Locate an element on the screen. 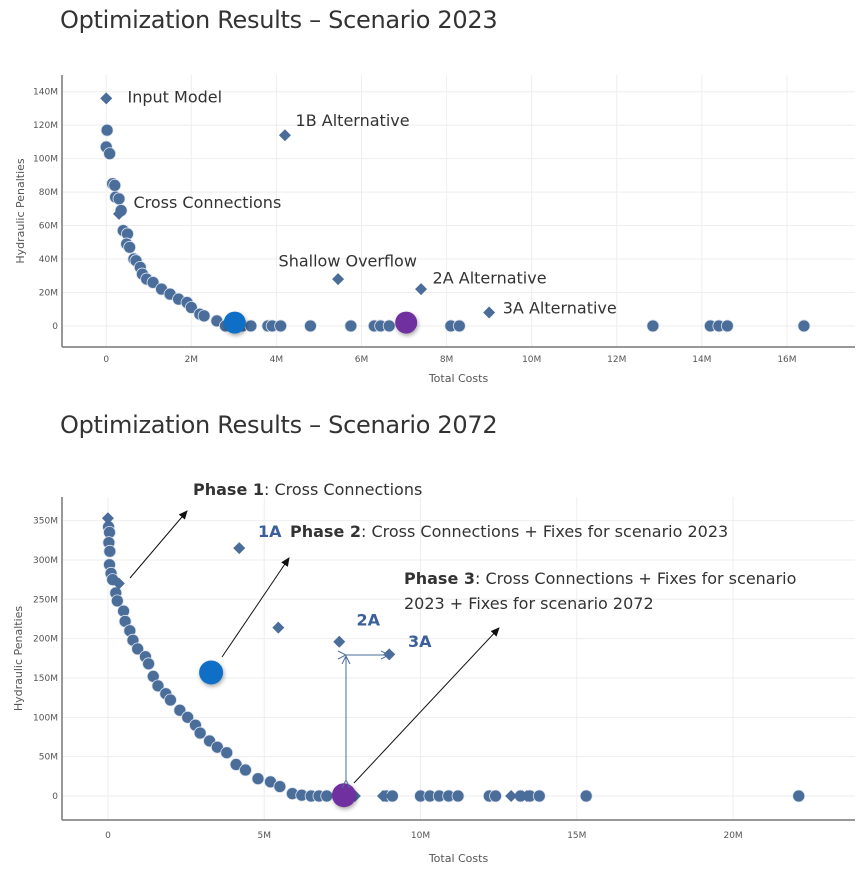 The height and width of the screenshot is (870, 868). x-tick-label: 15M is located at coordinates (576, 836).